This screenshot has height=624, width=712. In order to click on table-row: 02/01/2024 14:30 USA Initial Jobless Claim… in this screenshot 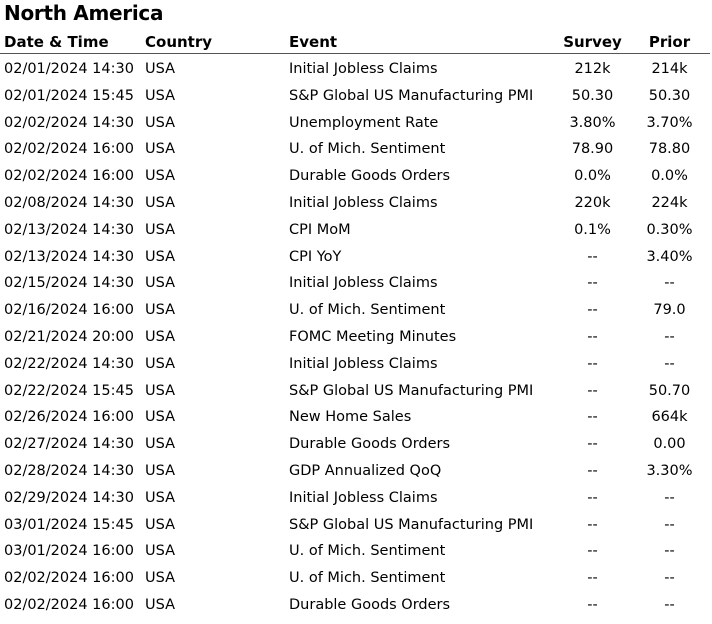, I will do `click(355, 69)`.